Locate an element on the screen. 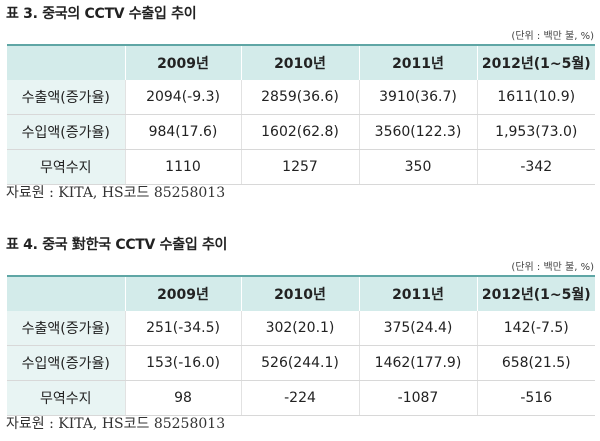 Image resolution: width=600 pixels, height=441 pixels. table-cell: 98 is located at coordinates (182, 398).